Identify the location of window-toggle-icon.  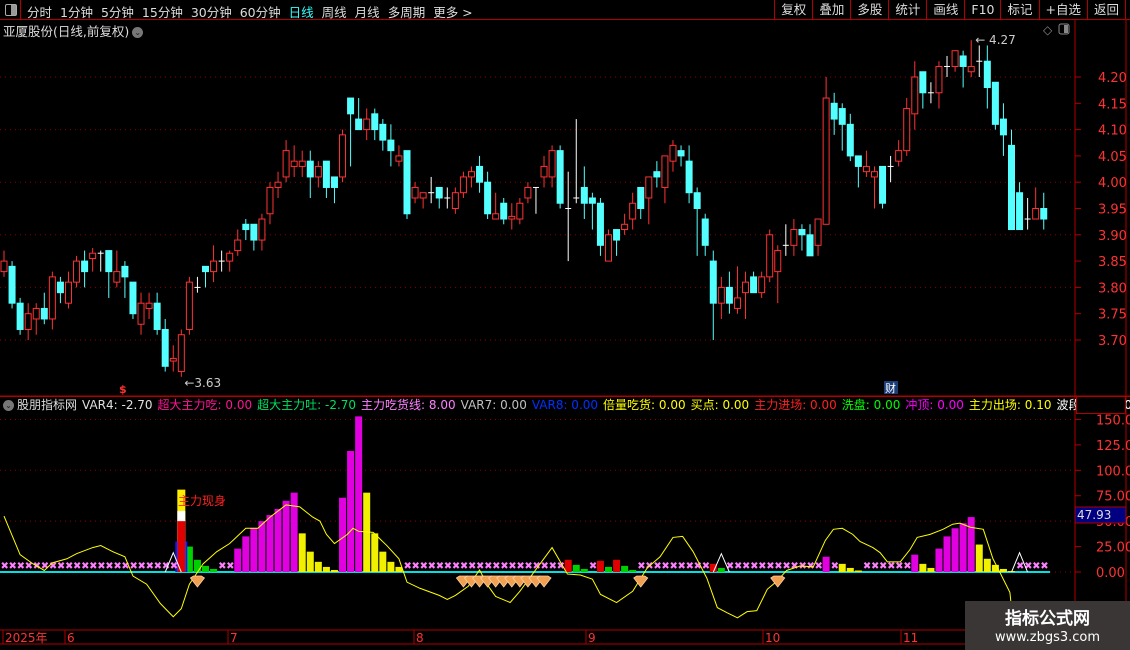
(1064, 29).